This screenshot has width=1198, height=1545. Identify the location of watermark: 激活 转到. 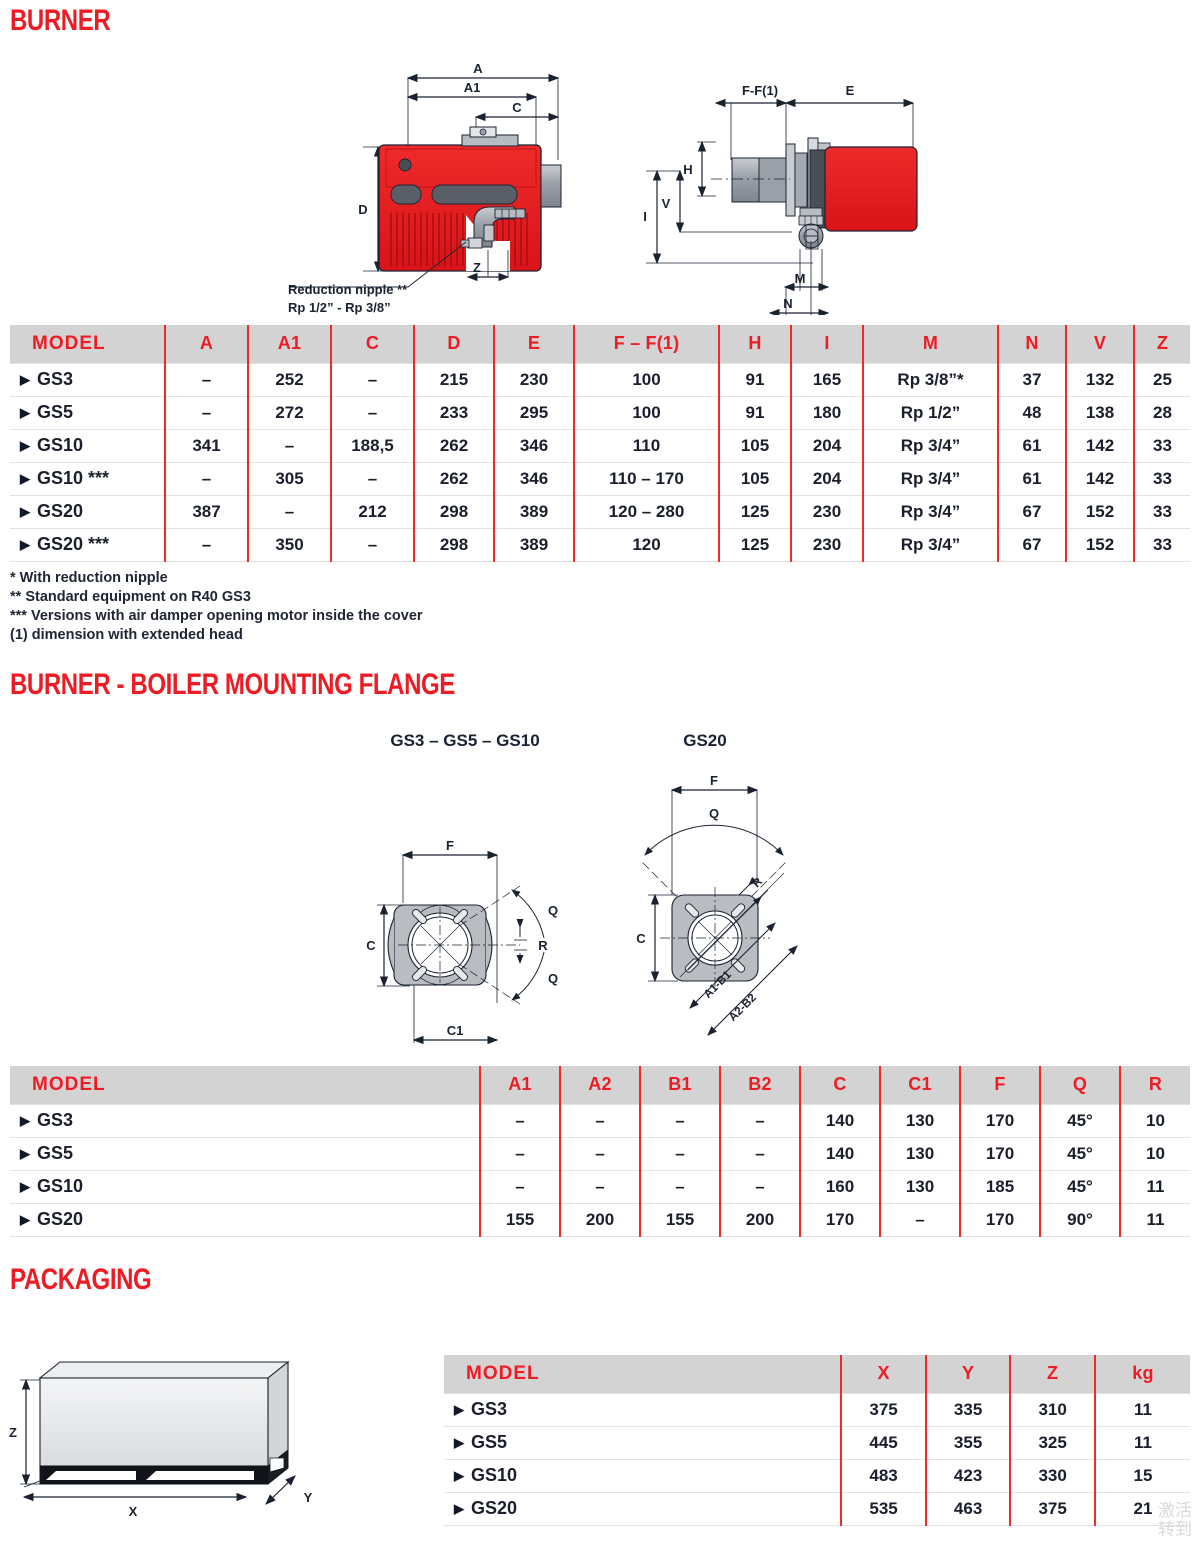
(1175, 1521).